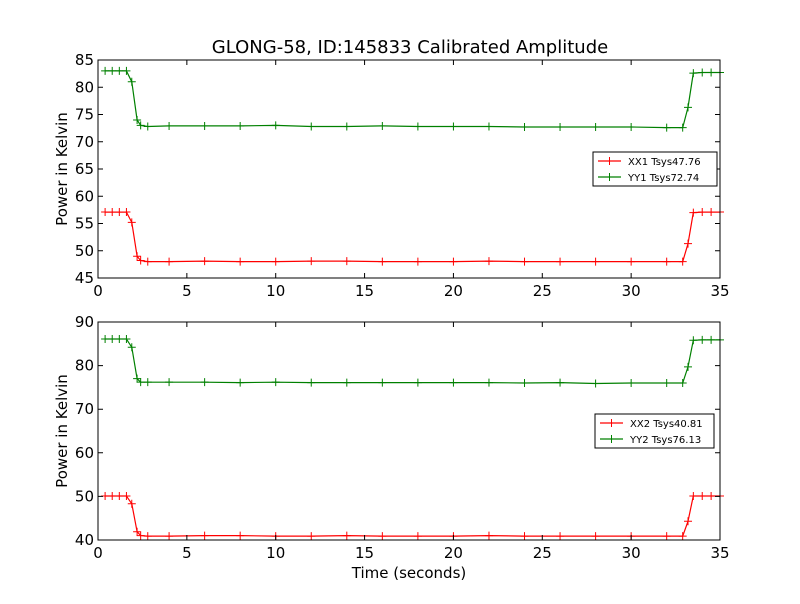  Describe the element at coordinates (663, 178) in the screenshot. I see `legend-label: YY1 Tsys72.74` at that location.